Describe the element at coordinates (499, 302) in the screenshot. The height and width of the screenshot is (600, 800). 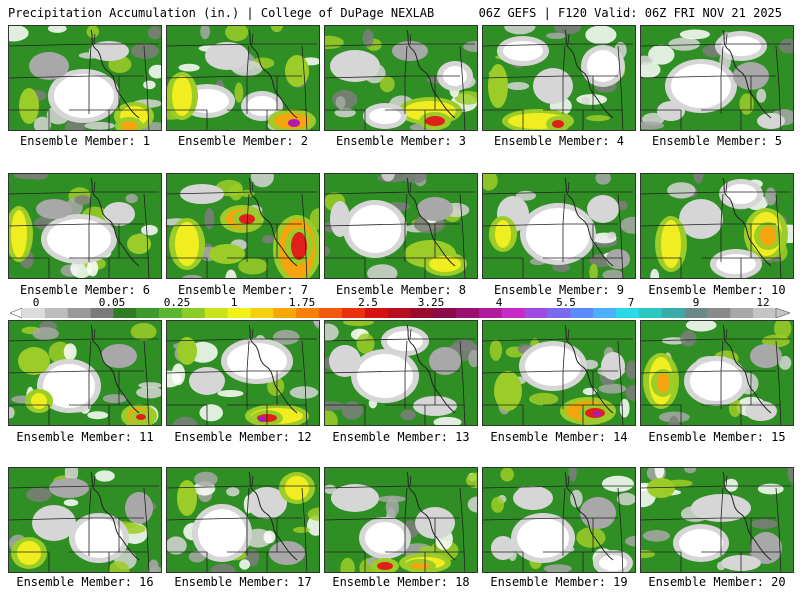
I see `colorbar-tick-label: 4` at that location.